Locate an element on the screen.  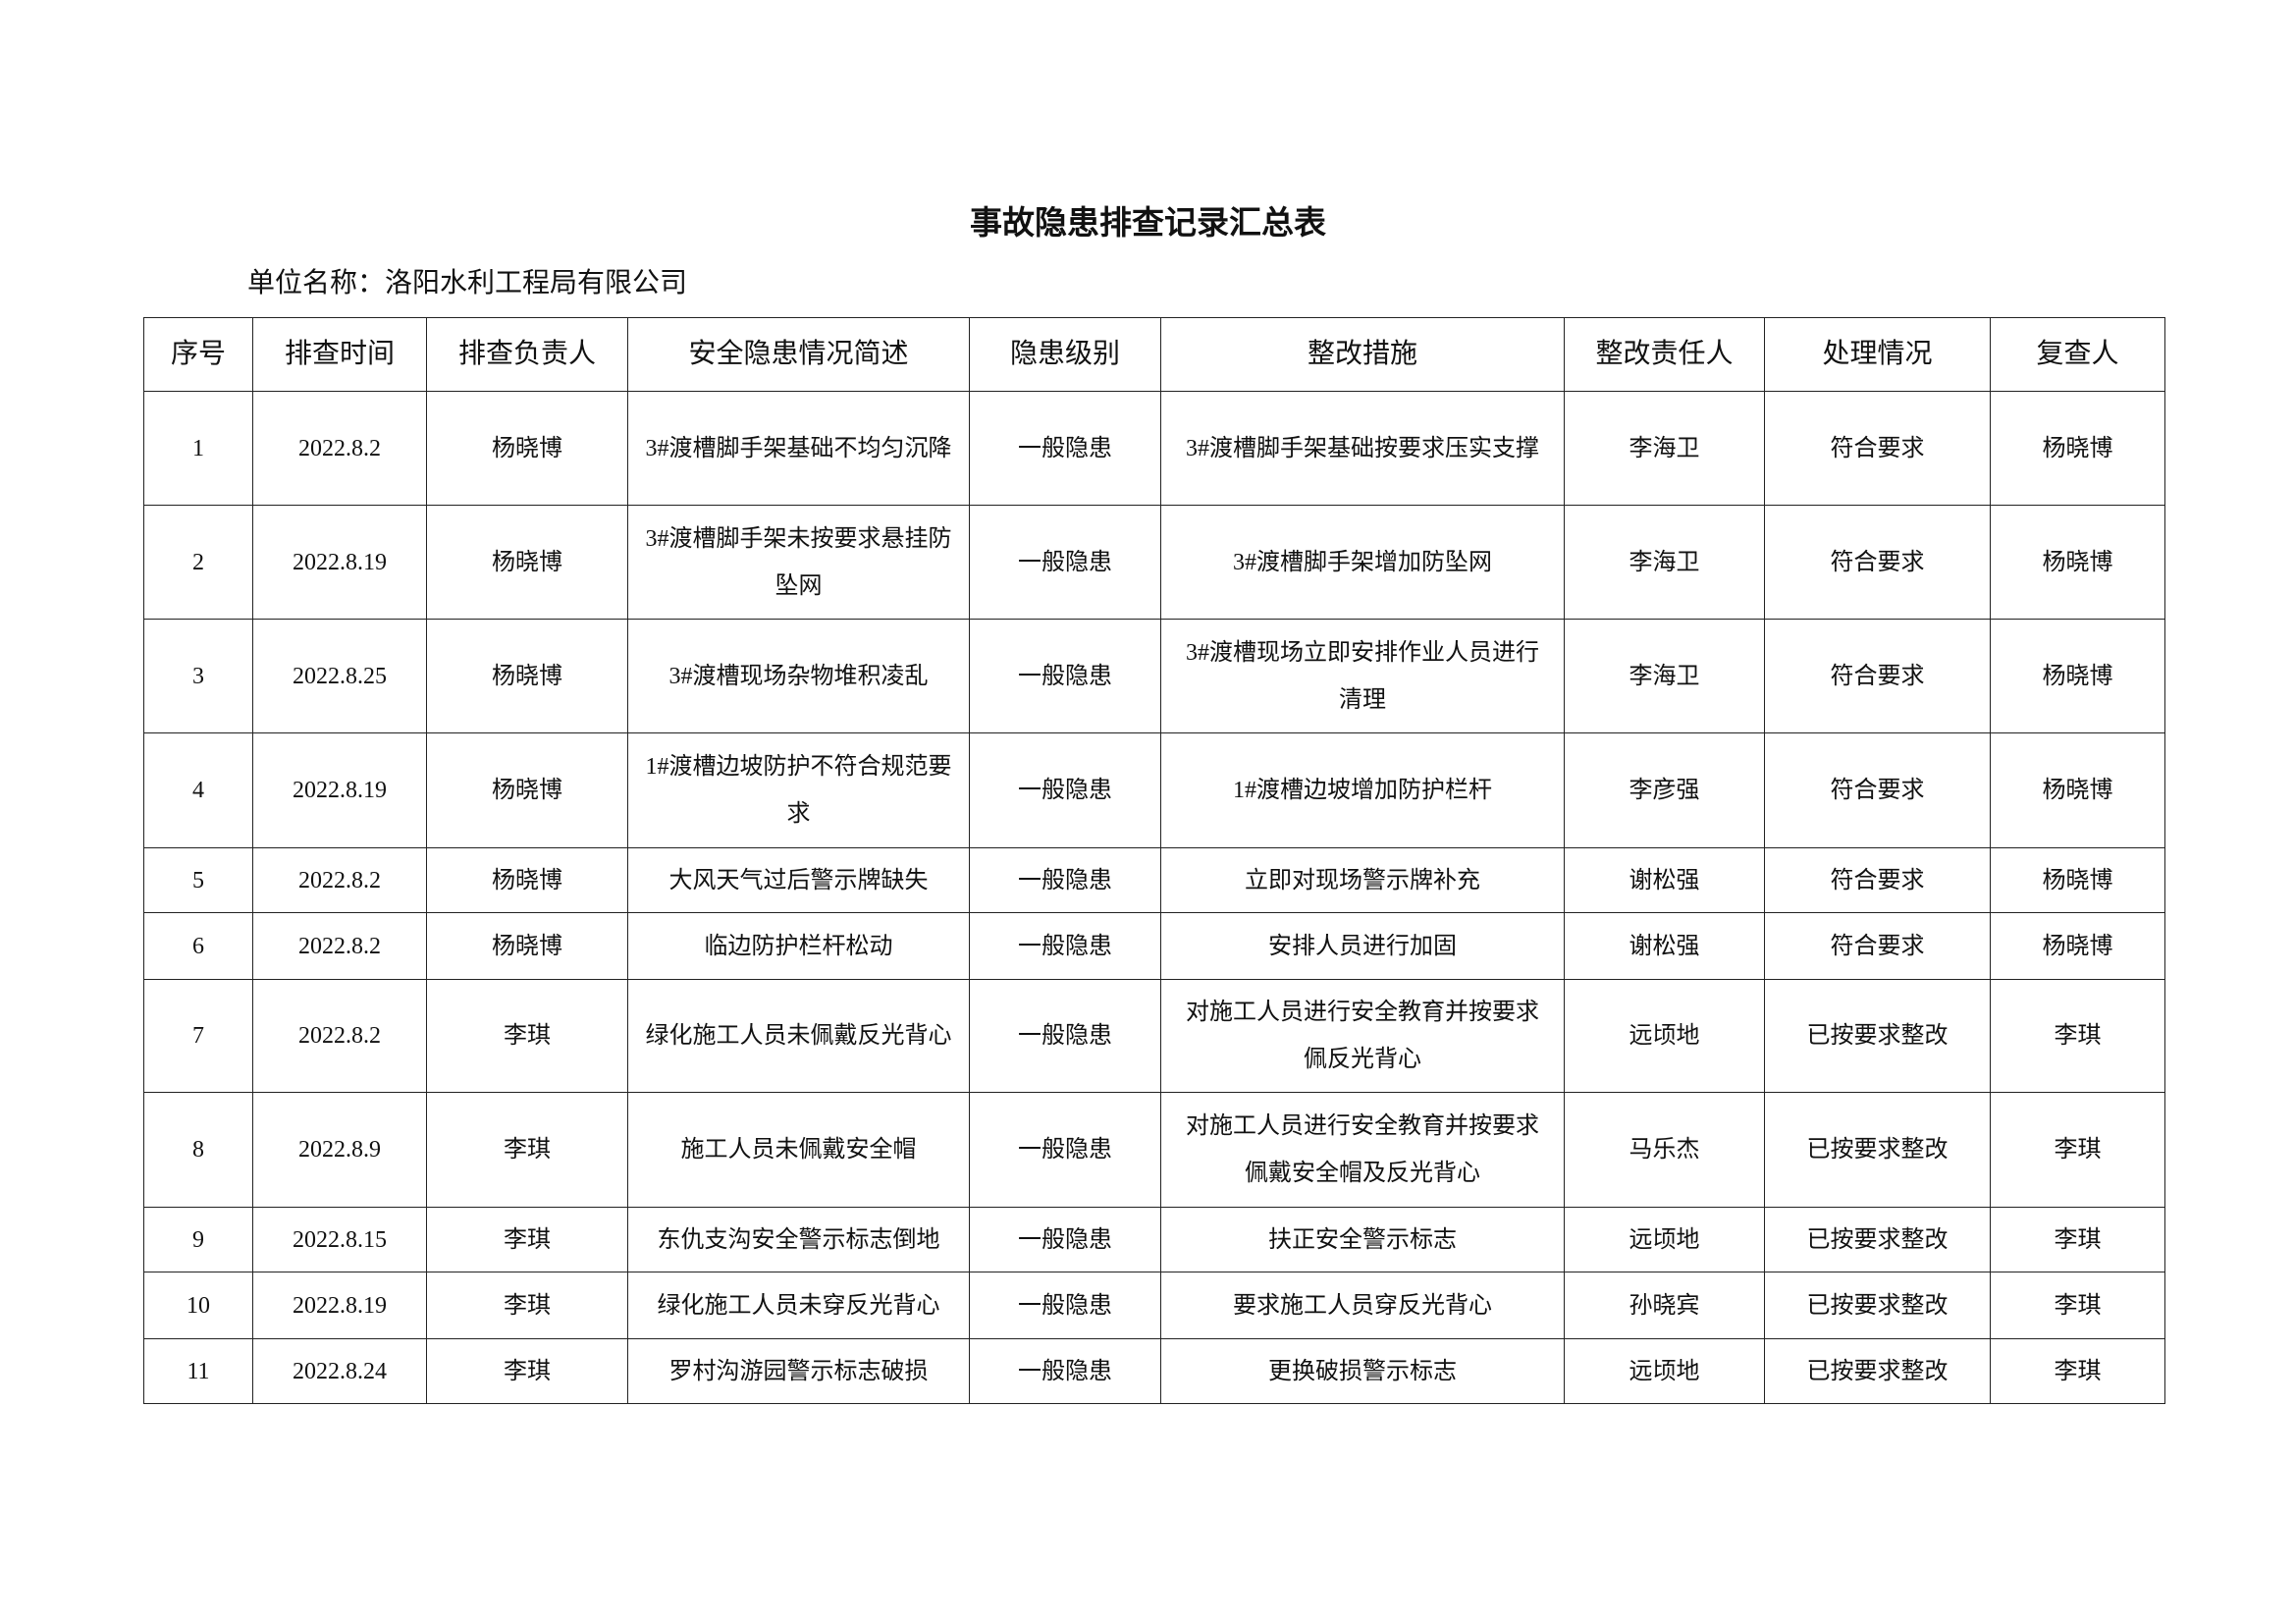
table-cell: 东仇支沟安全警示标志倒地 is located at coordinates (798, 1239).